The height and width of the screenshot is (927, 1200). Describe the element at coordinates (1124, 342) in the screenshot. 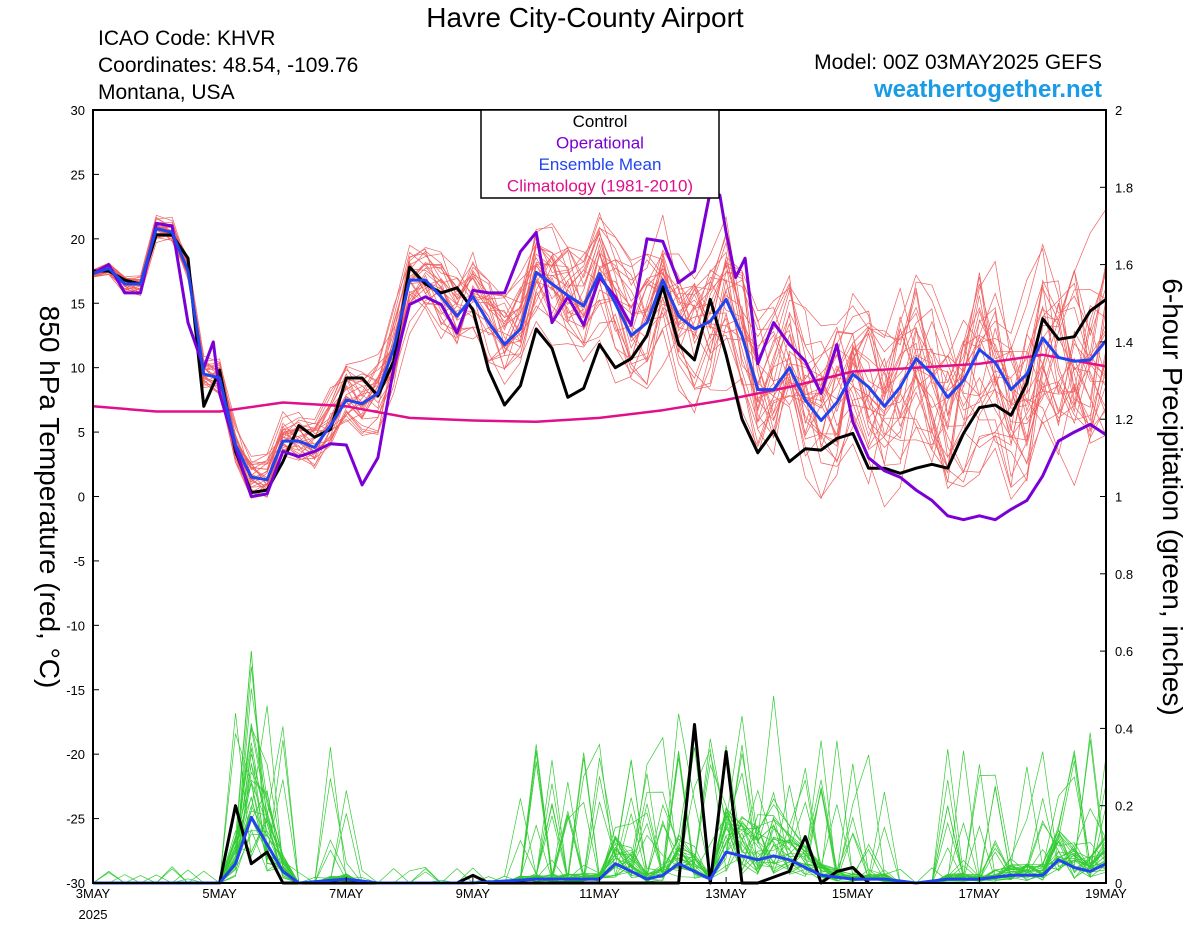

I see `y2-tick-label: 1.4` at that location.